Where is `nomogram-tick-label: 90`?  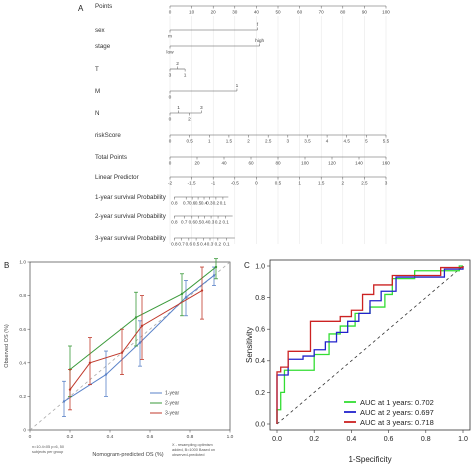 nomogram-tick-label: 90 is located at coordinates (365, 12).